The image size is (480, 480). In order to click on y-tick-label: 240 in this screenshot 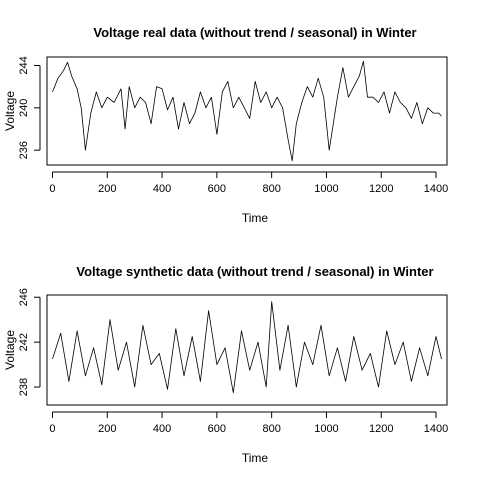, I will do `click(24, 108)`.